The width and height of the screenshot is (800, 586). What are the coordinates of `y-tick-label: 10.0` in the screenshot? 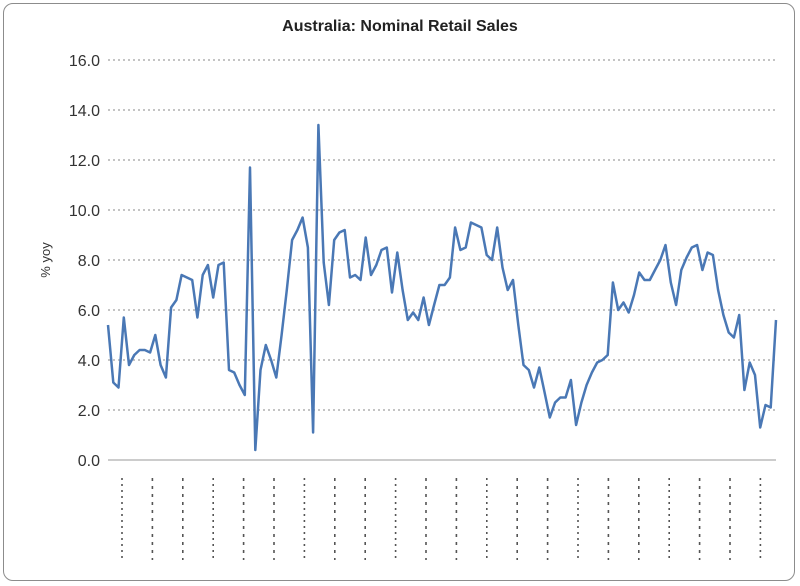 It's located at (84, 211).